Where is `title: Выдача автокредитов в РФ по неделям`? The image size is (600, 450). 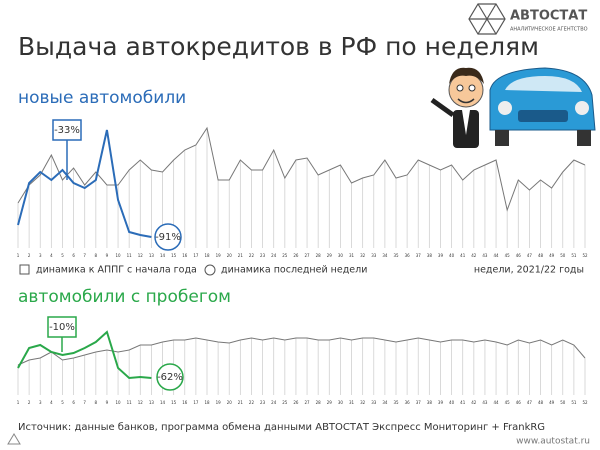 title: Выдача автокредитов в РФ по неделям is located at coordinates (278, 46).